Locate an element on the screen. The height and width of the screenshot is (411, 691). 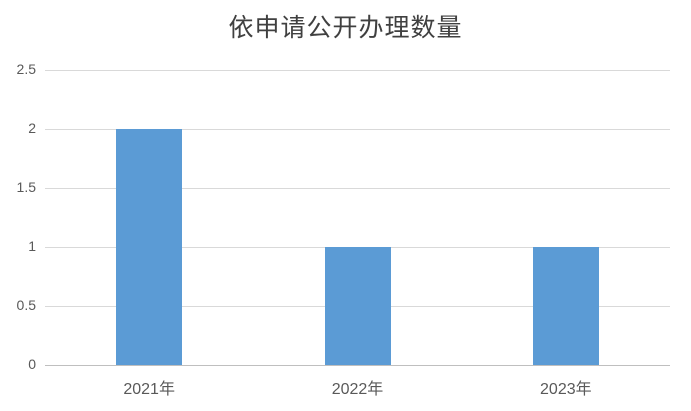
x-axis-tick-label: 2022年 is located at coordinates (357, 389).